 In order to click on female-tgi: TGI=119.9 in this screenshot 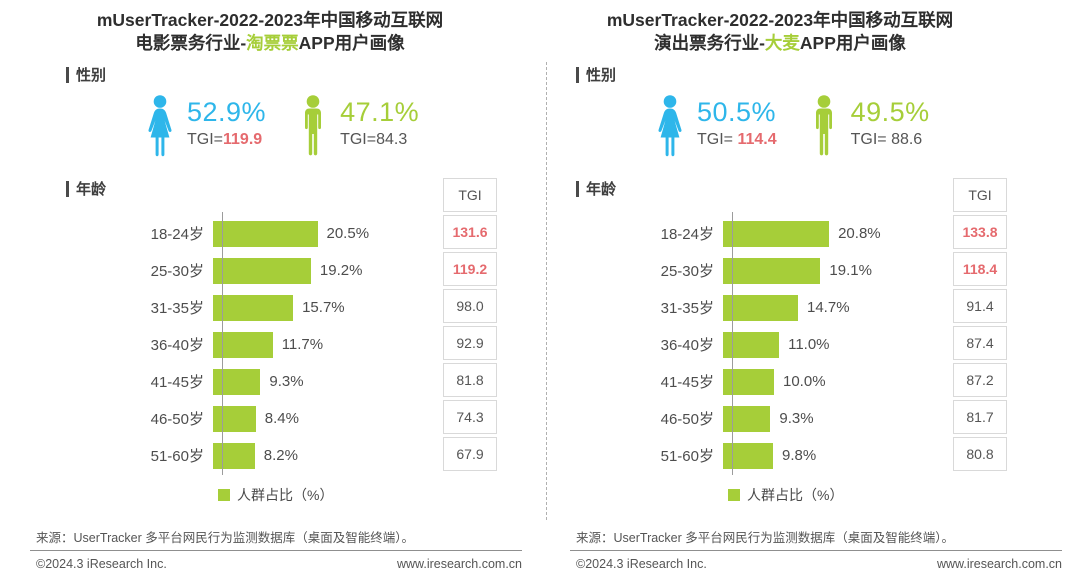, I will do `click(226, 140)`.